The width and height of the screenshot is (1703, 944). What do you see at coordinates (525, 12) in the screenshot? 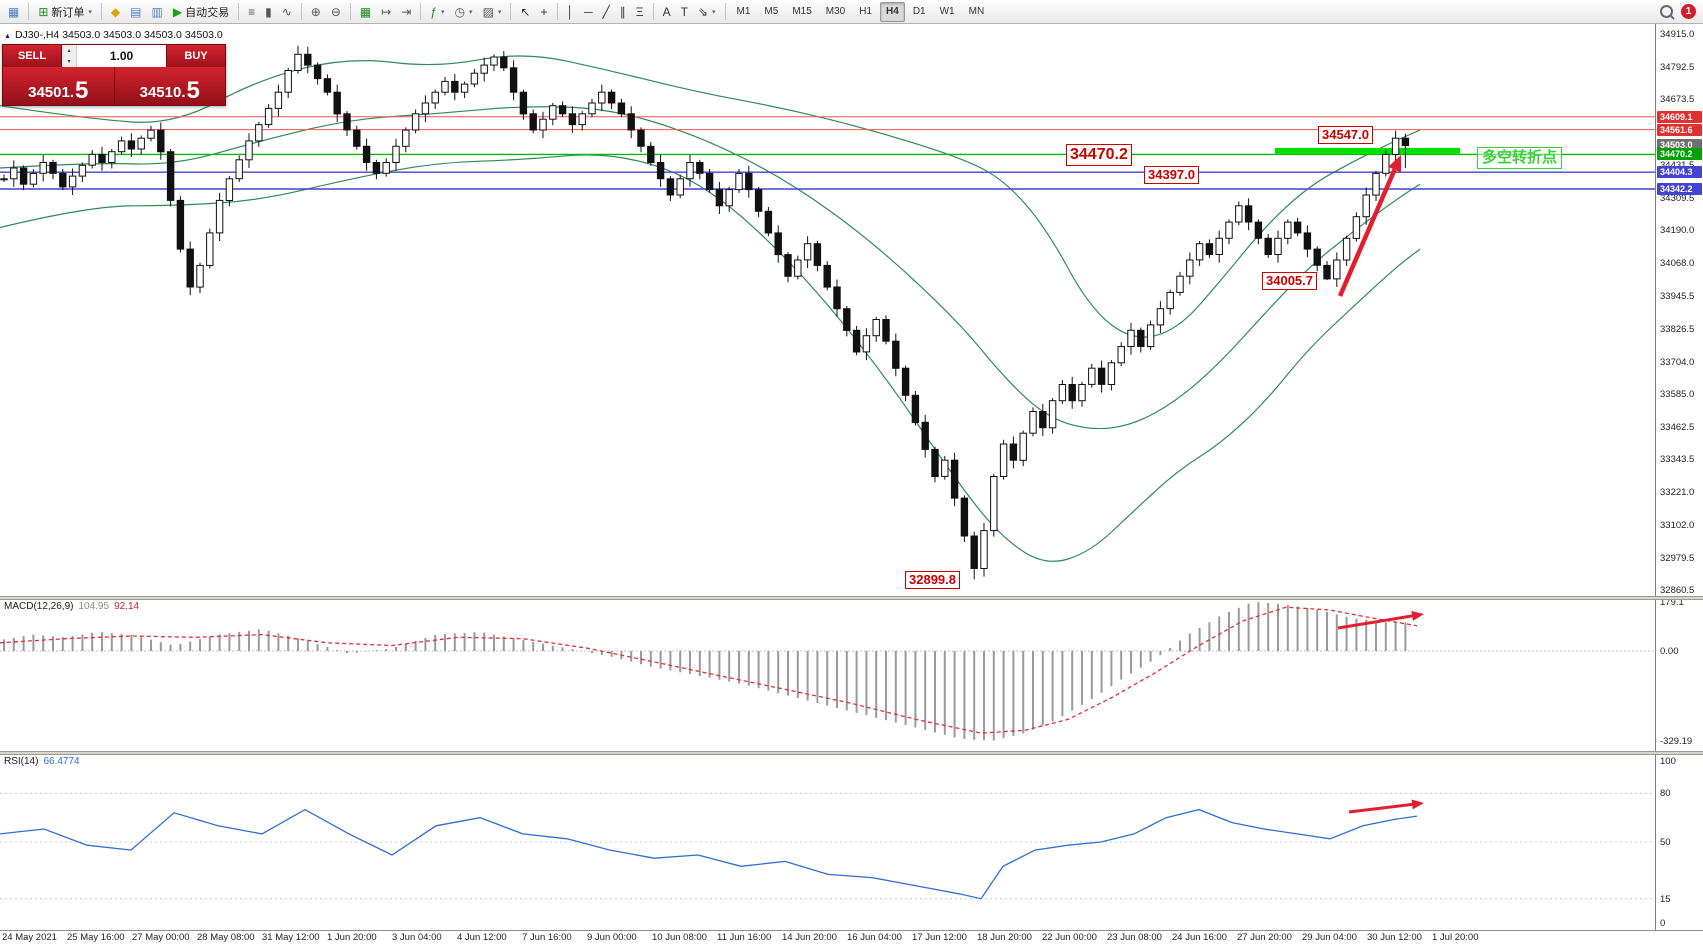
I see `cursor-icon: ↖` at bounding box center [525, 12].